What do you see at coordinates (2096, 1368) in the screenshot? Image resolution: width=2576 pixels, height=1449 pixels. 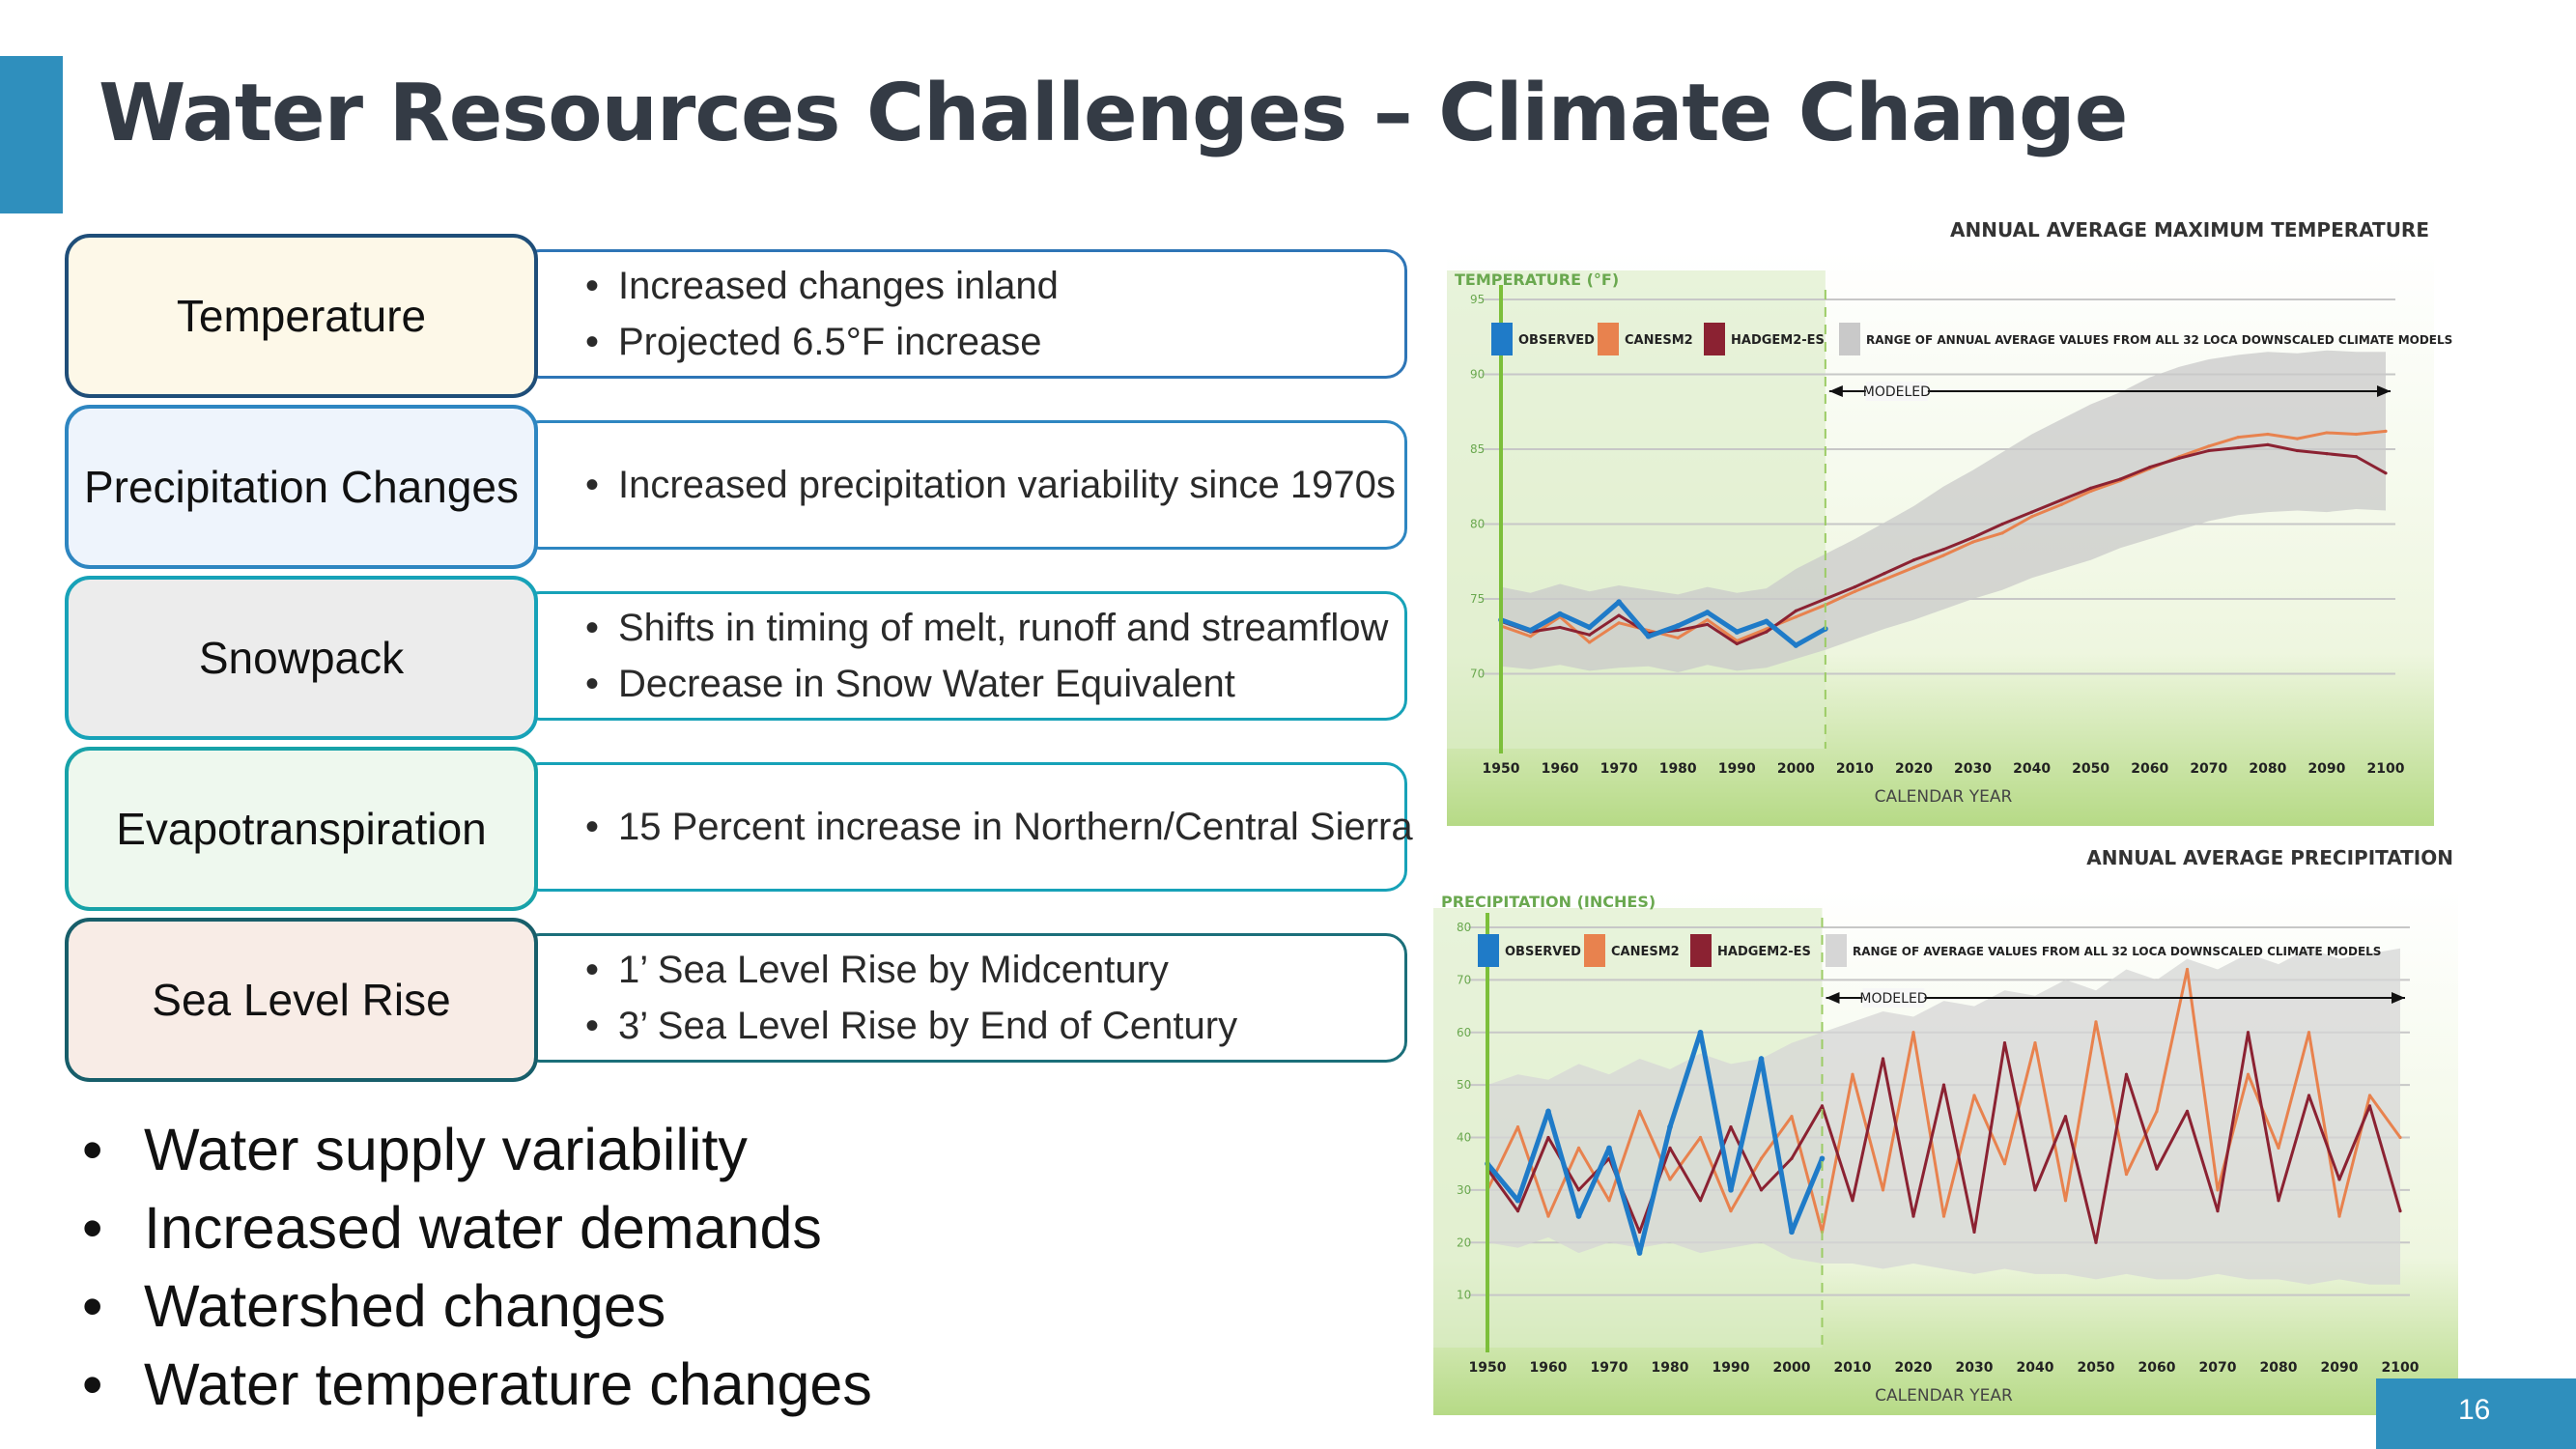 I see `x-tick-label: 2050` at bounding box center [2096, 1368].